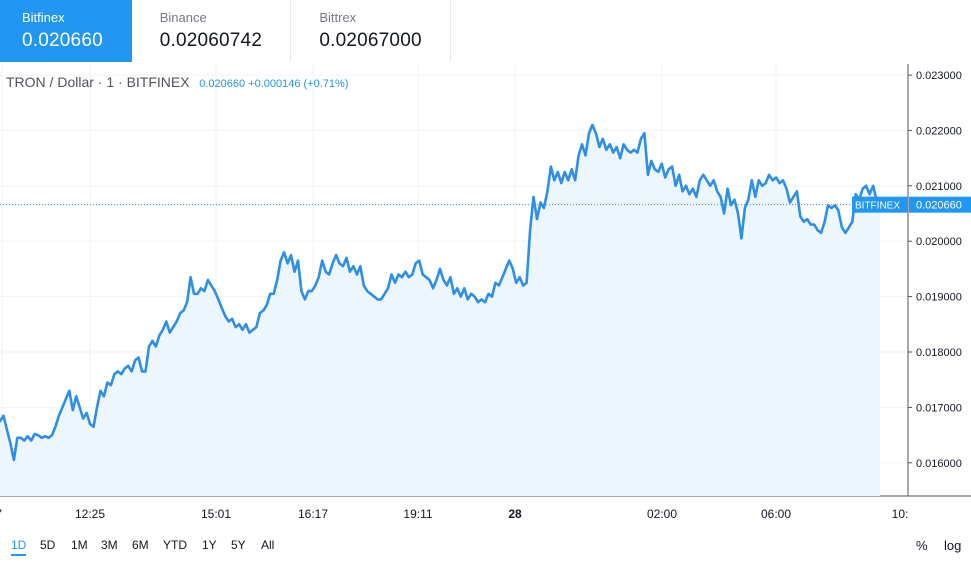  I want to click on tab-price: 0.02060742, so click(211, 40).